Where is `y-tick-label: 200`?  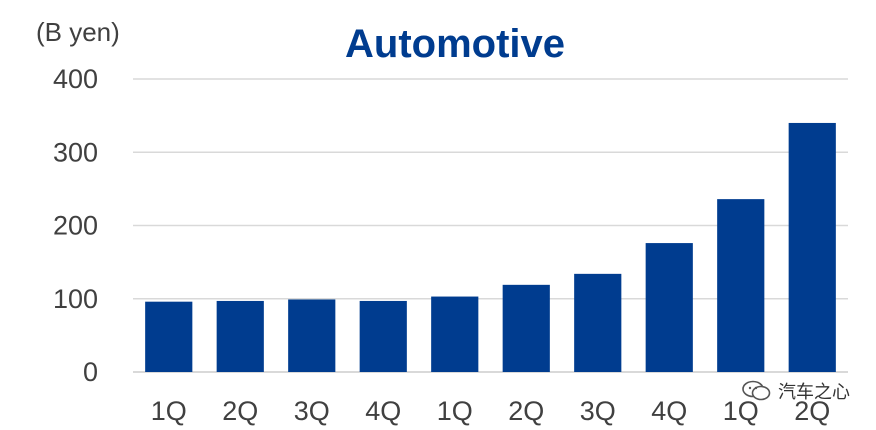
y-tick-label: 200 is located at coordinates (75, 226).